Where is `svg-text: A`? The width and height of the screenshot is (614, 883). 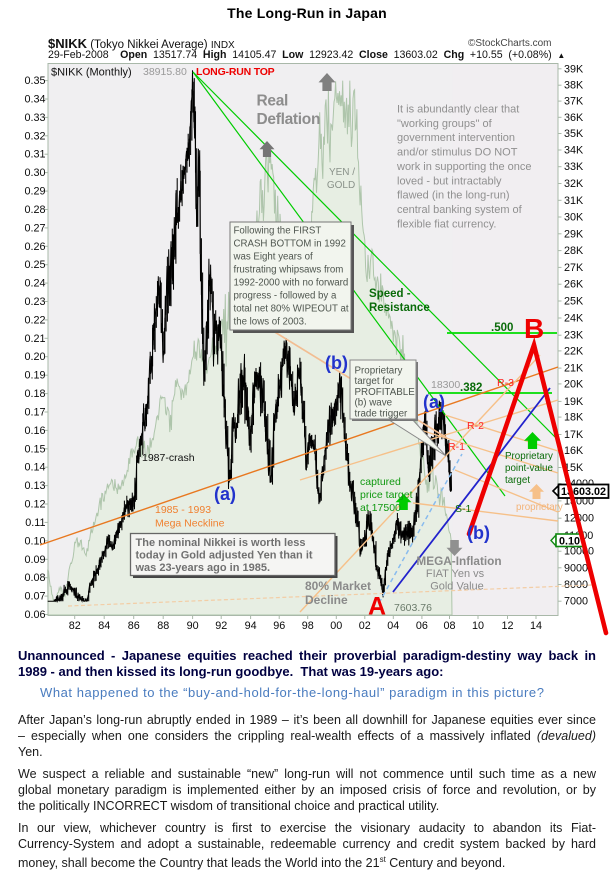 svg-text: A is located at coordinates (377, 607).